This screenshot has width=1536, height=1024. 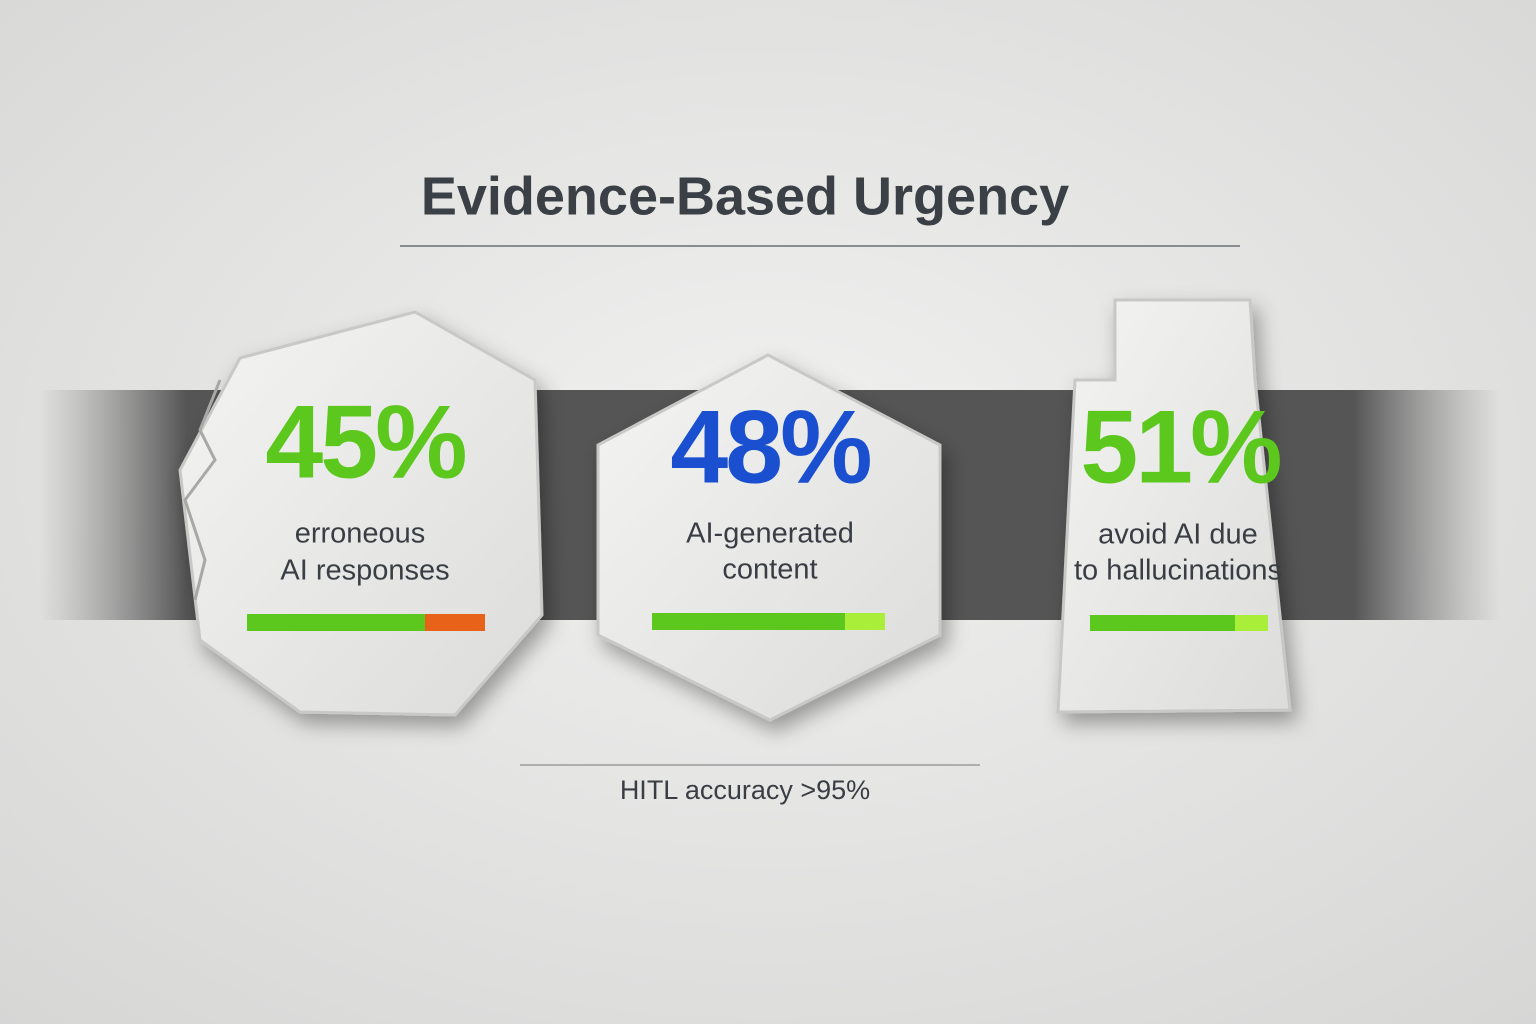 I want to click on stat-description: erroneous, so click(x=360, y=534).